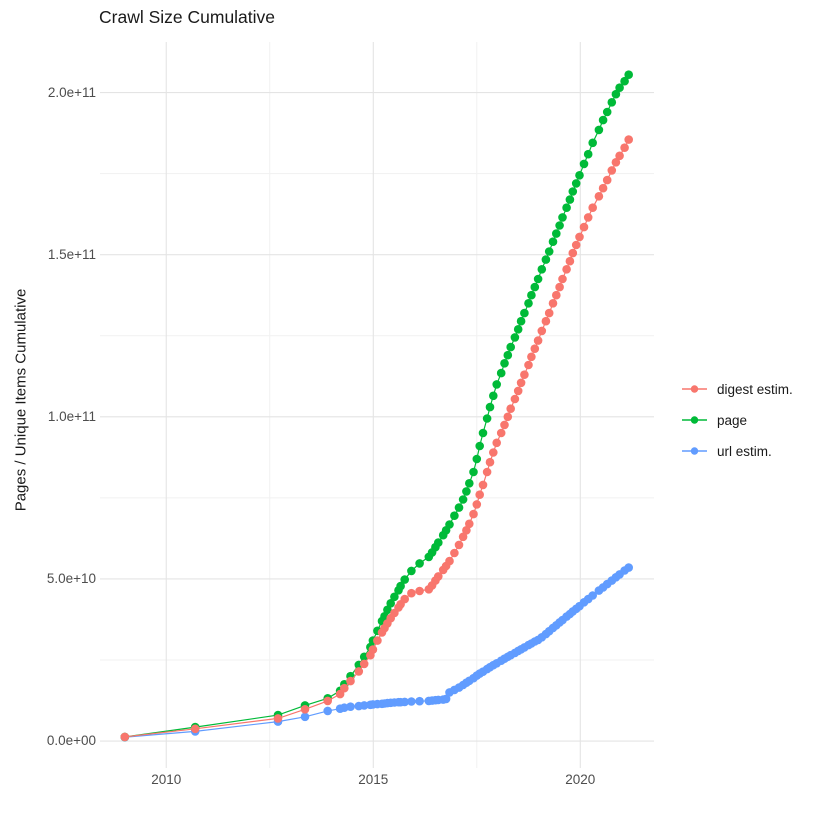  What do you see at coordinates (71, 416) in the screenshot?
I see `y-tick-label: 1.0e+11` at bounding box center [71, 416].